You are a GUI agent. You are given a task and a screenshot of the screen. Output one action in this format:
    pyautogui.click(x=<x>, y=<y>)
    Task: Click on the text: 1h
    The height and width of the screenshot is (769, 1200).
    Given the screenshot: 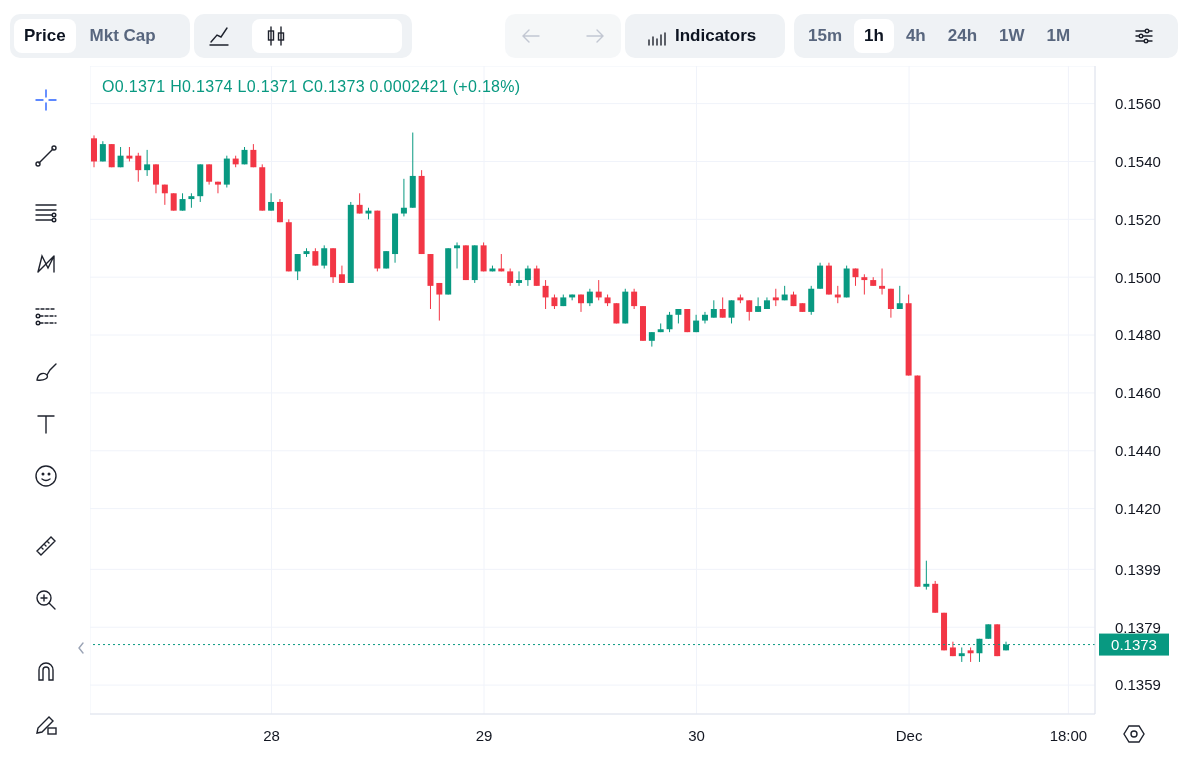 What is the action you would take?
    pyautogui.click(x=874, y=36)
    